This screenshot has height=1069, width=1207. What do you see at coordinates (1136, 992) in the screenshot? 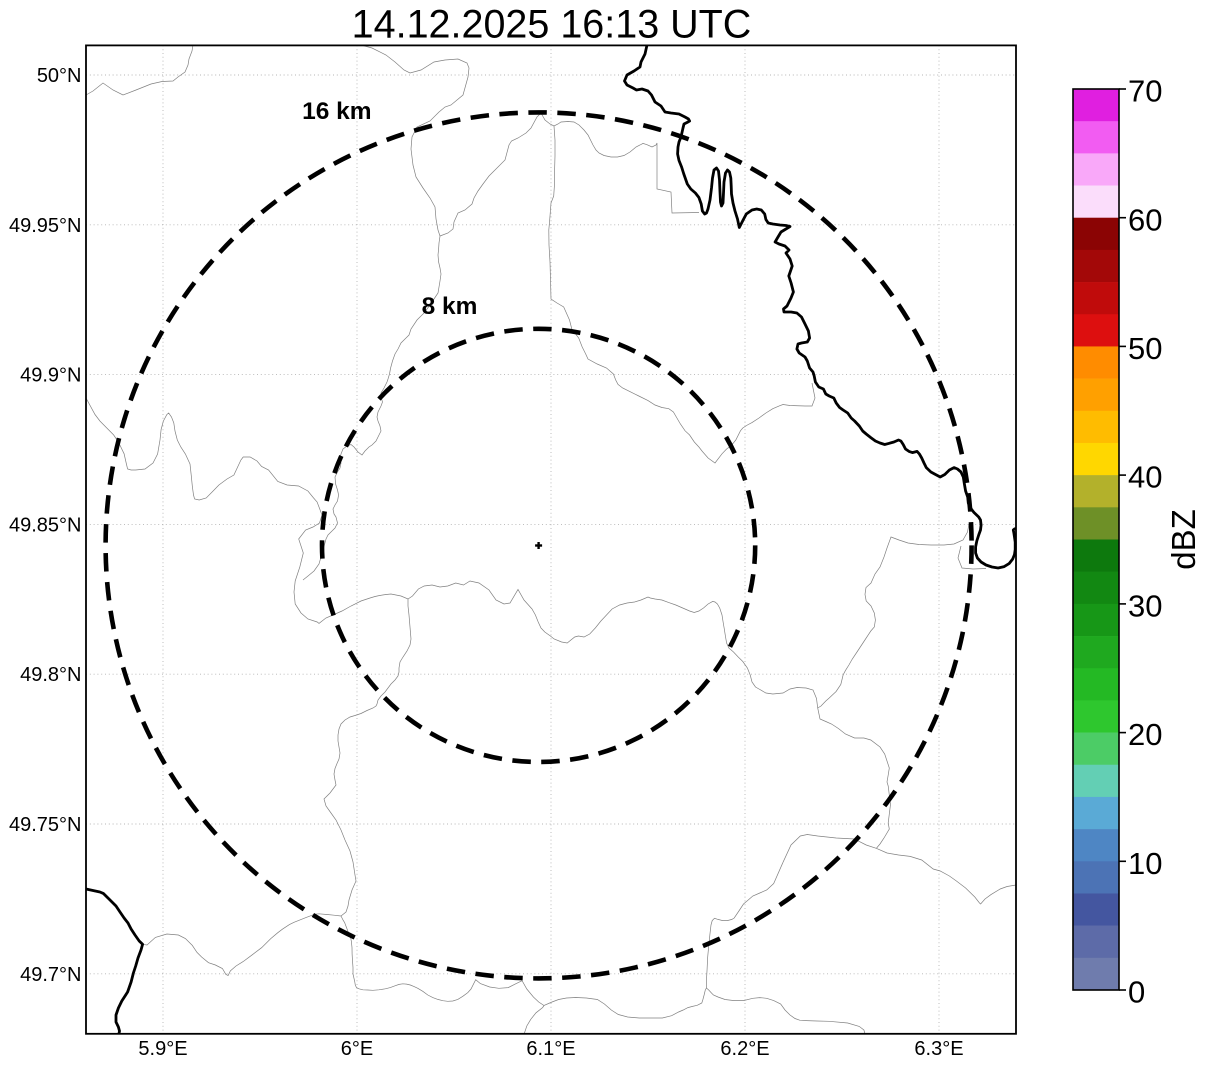
I see `svg-text: 0` at bounding box center [1136, 992].